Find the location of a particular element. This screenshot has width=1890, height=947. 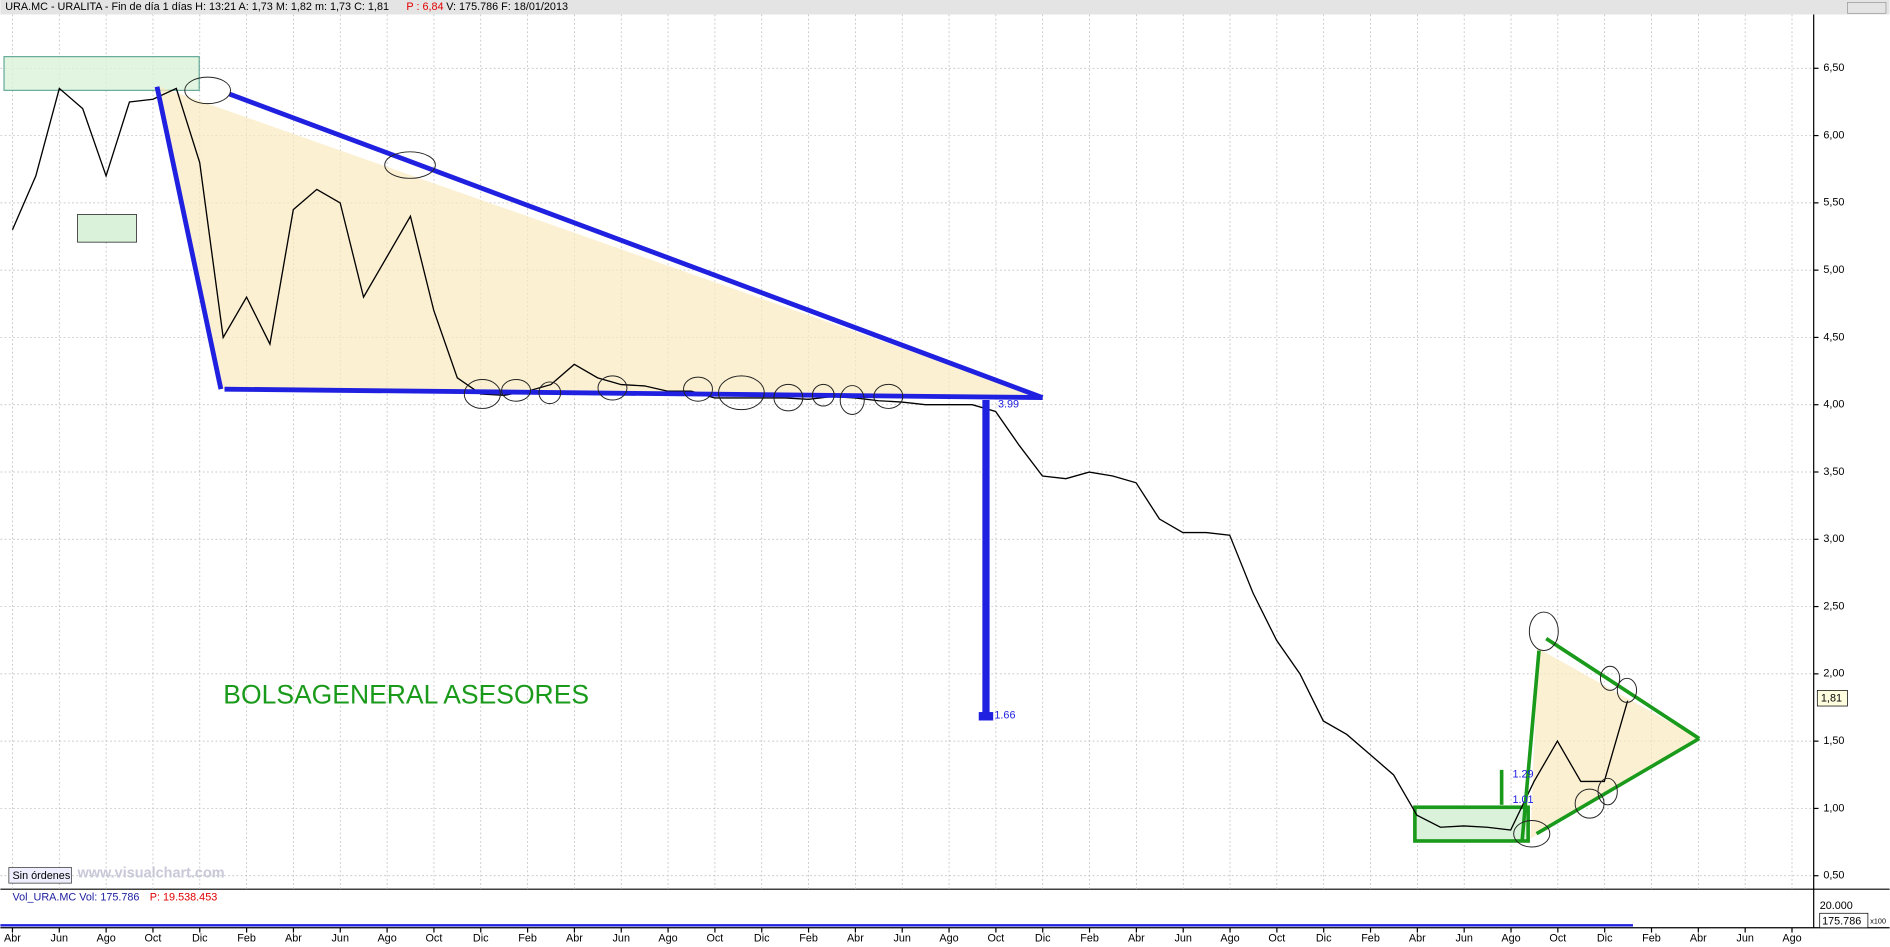

y-tick-label: 5,50 is located at coordinates (1833, 203).